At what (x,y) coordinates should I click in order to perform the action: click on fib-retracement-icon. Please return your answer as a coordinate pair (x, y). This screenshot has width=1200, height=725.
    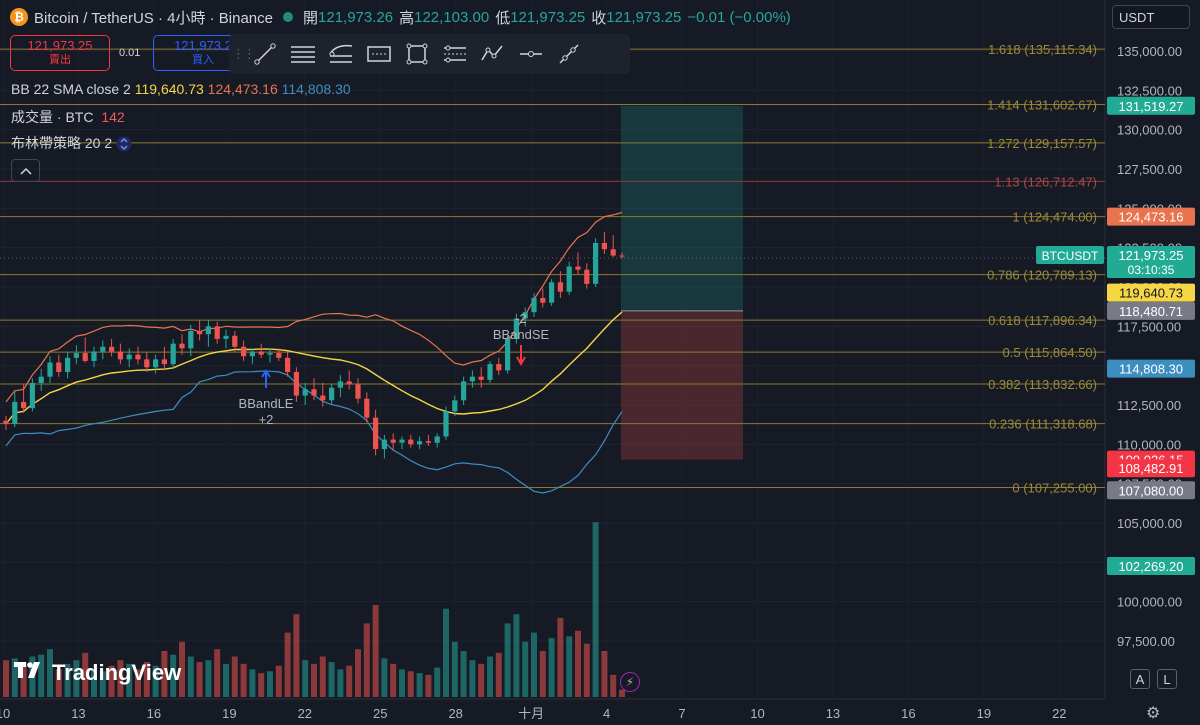
    Looking at the image, I should click on (379, 54).